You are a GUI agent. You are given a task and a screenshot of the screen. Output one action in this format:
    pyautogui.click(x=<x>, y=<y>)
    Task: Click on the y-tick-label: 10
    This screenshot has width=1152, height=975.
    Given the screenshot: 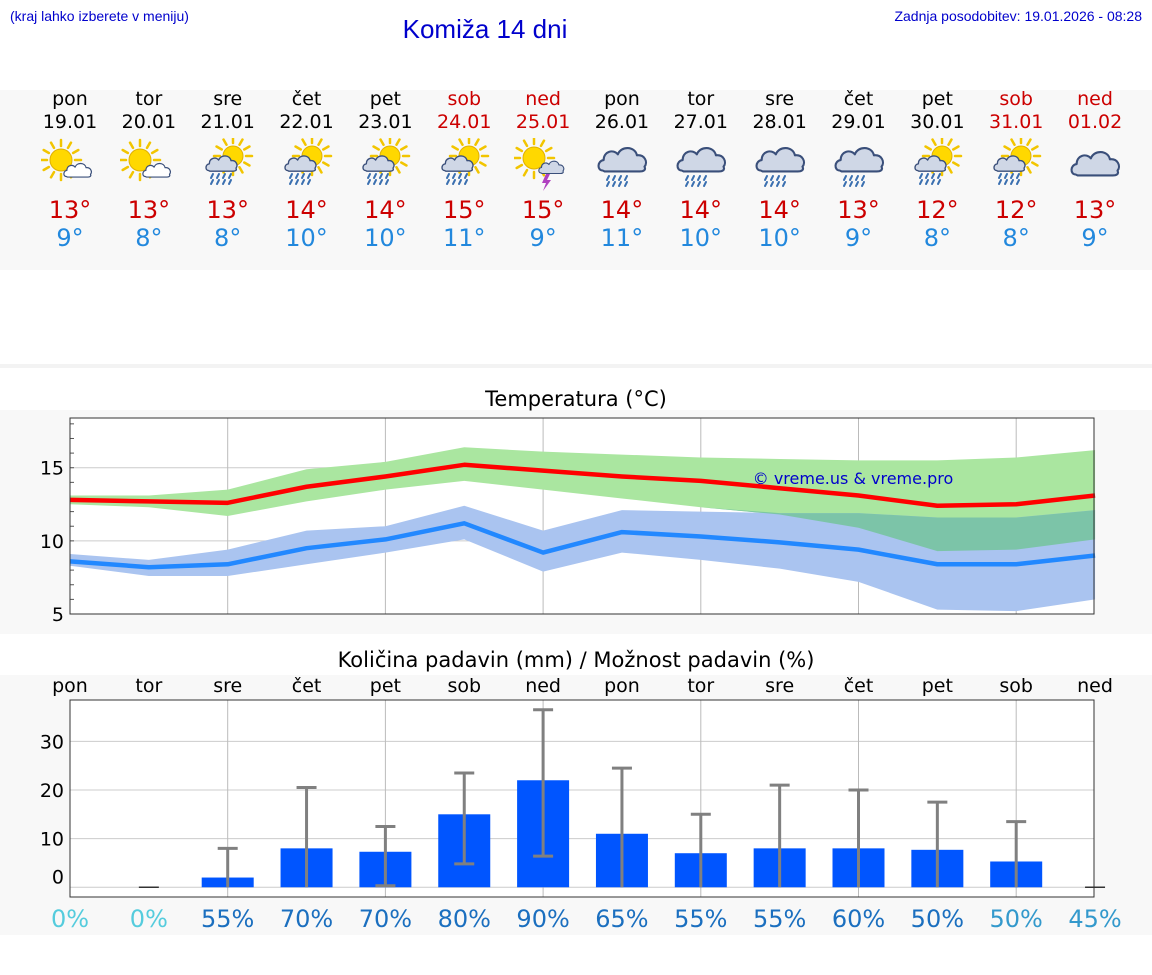 What is the action you would take?
    pyautogui.click(x=52, y=840)
    